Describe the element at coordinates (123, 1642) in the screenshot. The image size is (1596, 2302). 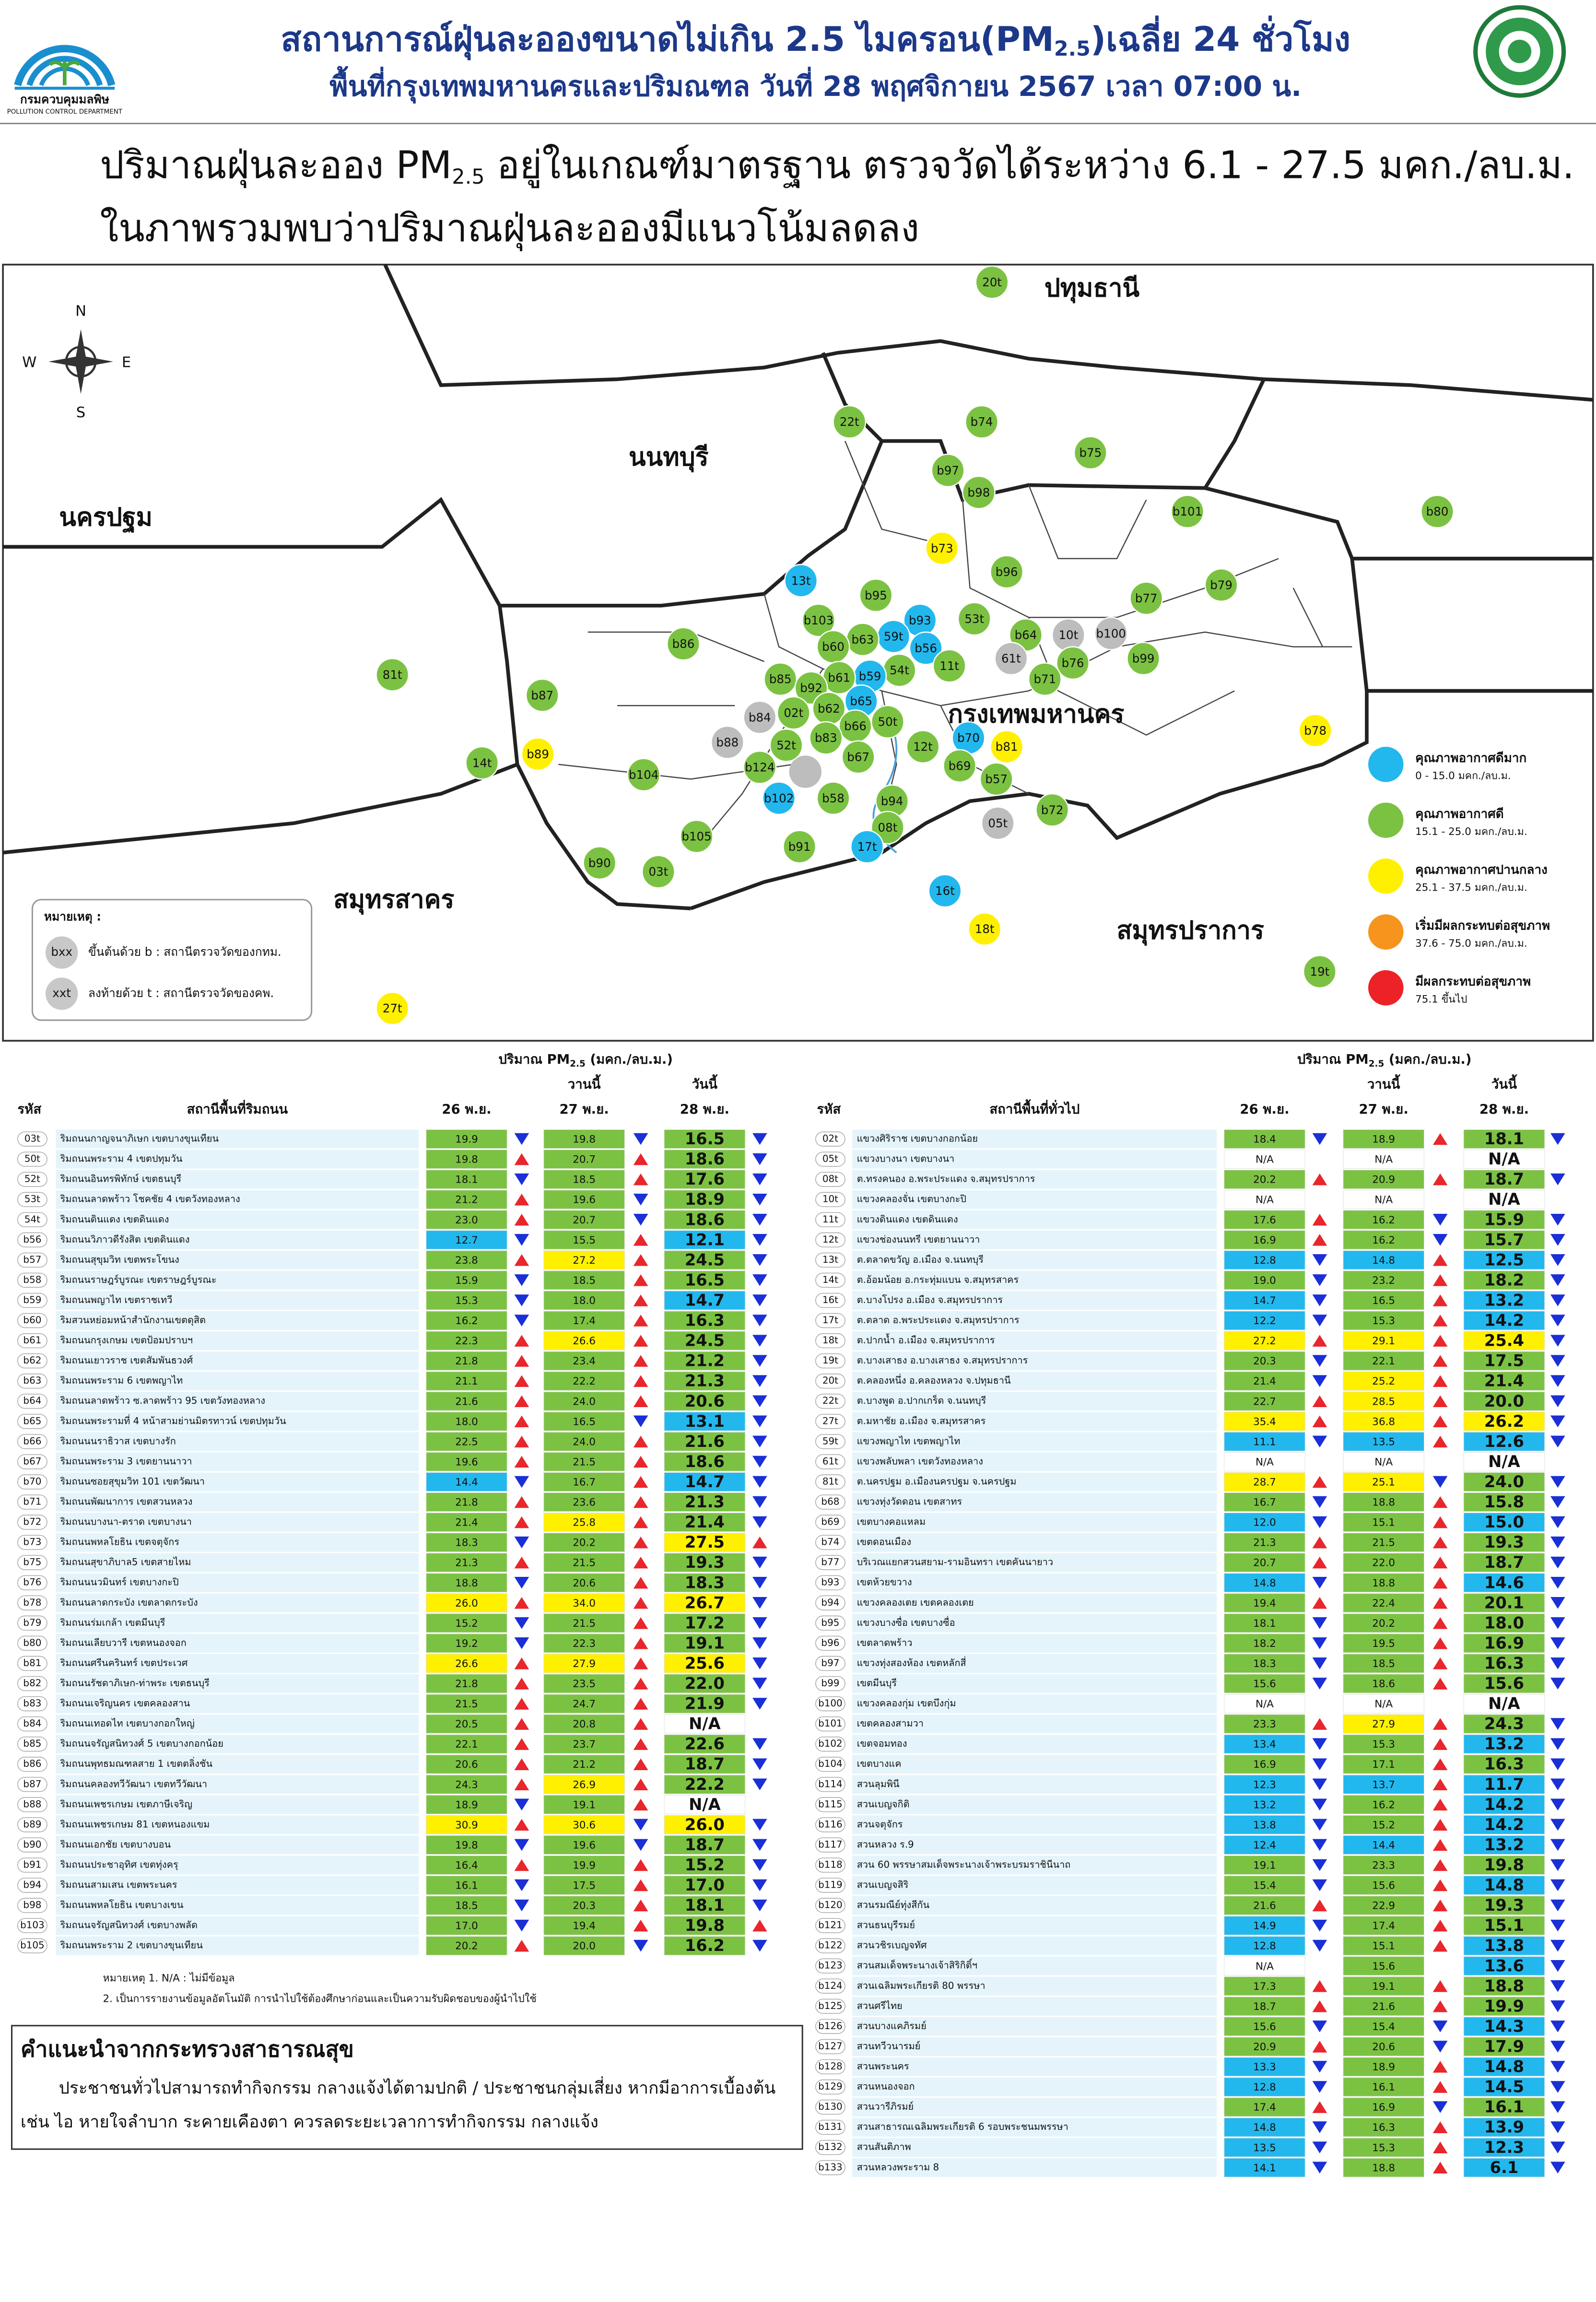
I see `station-name: ริมถนนเลียบวารี เขตหนองจอก` at that location.